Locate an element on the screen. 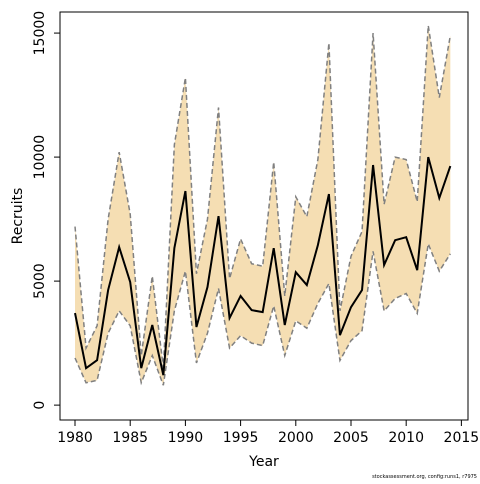 The image size is (480, 484). y-tick-label: 15000 is located at coordinates (40, 33).